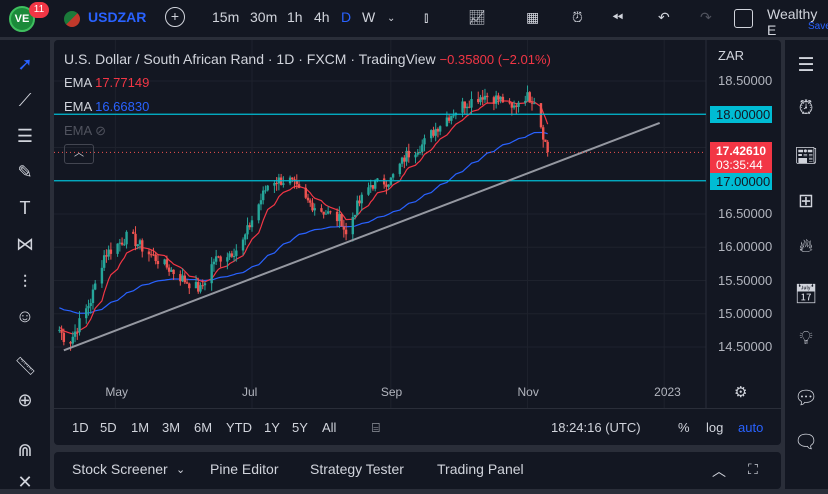 The image size is (828, 494). What do you see at coordinates (806, 398) in the screenshot?
I see `chat-icon: 💬︎` at bounding box center [806, 398].